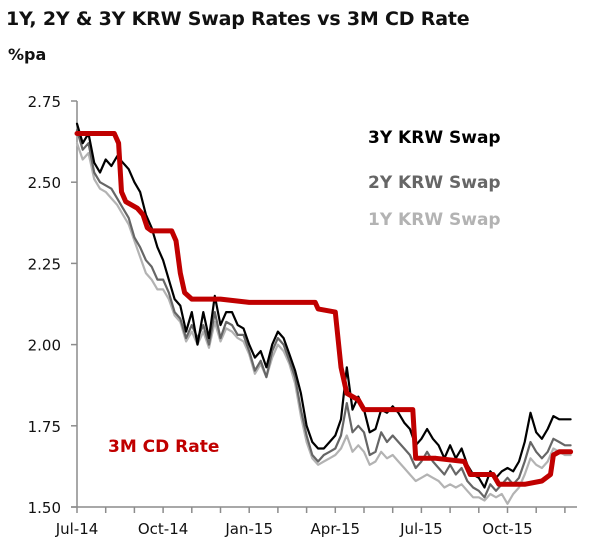 The image size is (614, 552). I want to click on x-tick-label: Oct-14, so click(163, 529).